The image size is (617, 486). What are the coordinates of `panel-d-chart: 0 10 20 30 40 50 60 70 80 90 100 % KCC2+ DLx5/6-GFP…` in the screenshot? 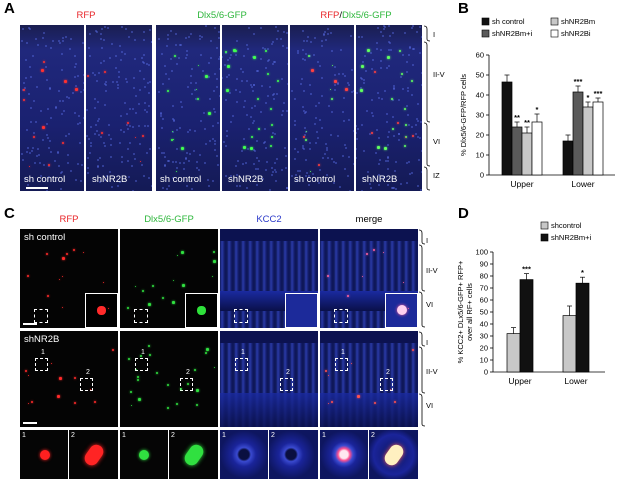 It's located at (530, 303).